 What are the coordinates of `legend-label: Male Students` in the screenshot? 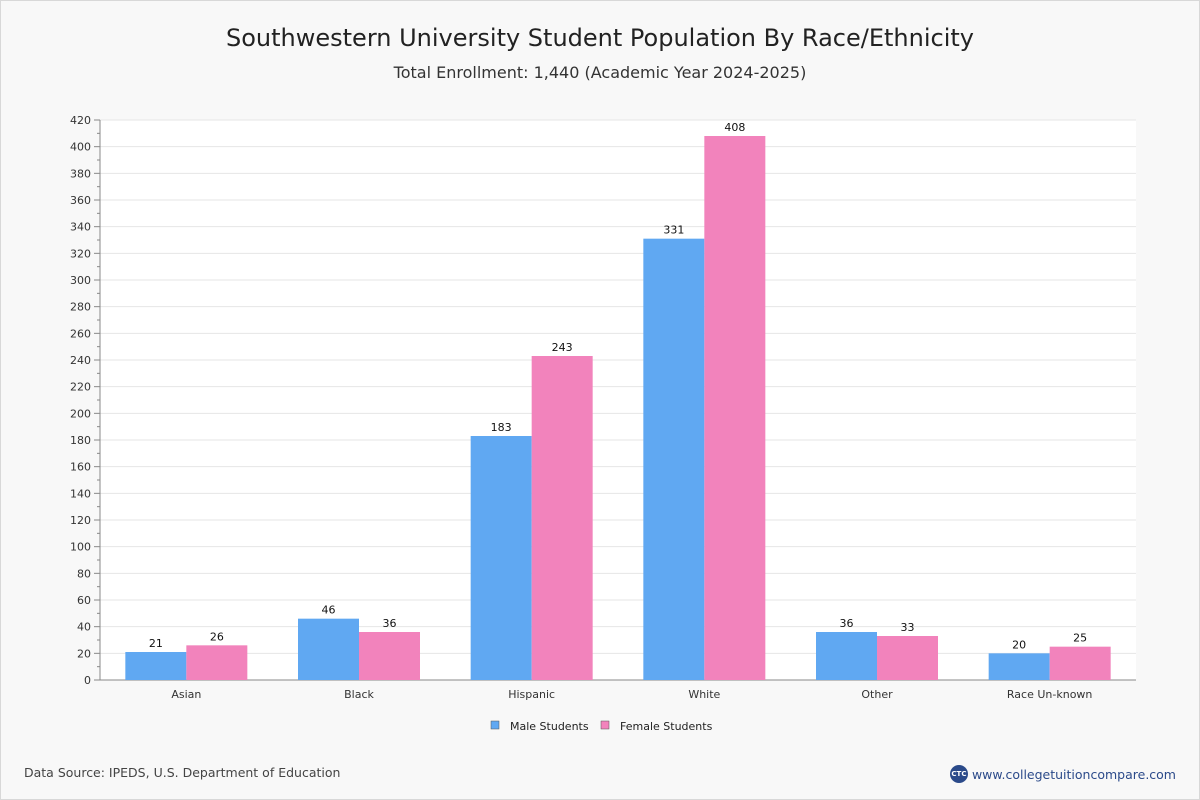 It's located at (549, 726).